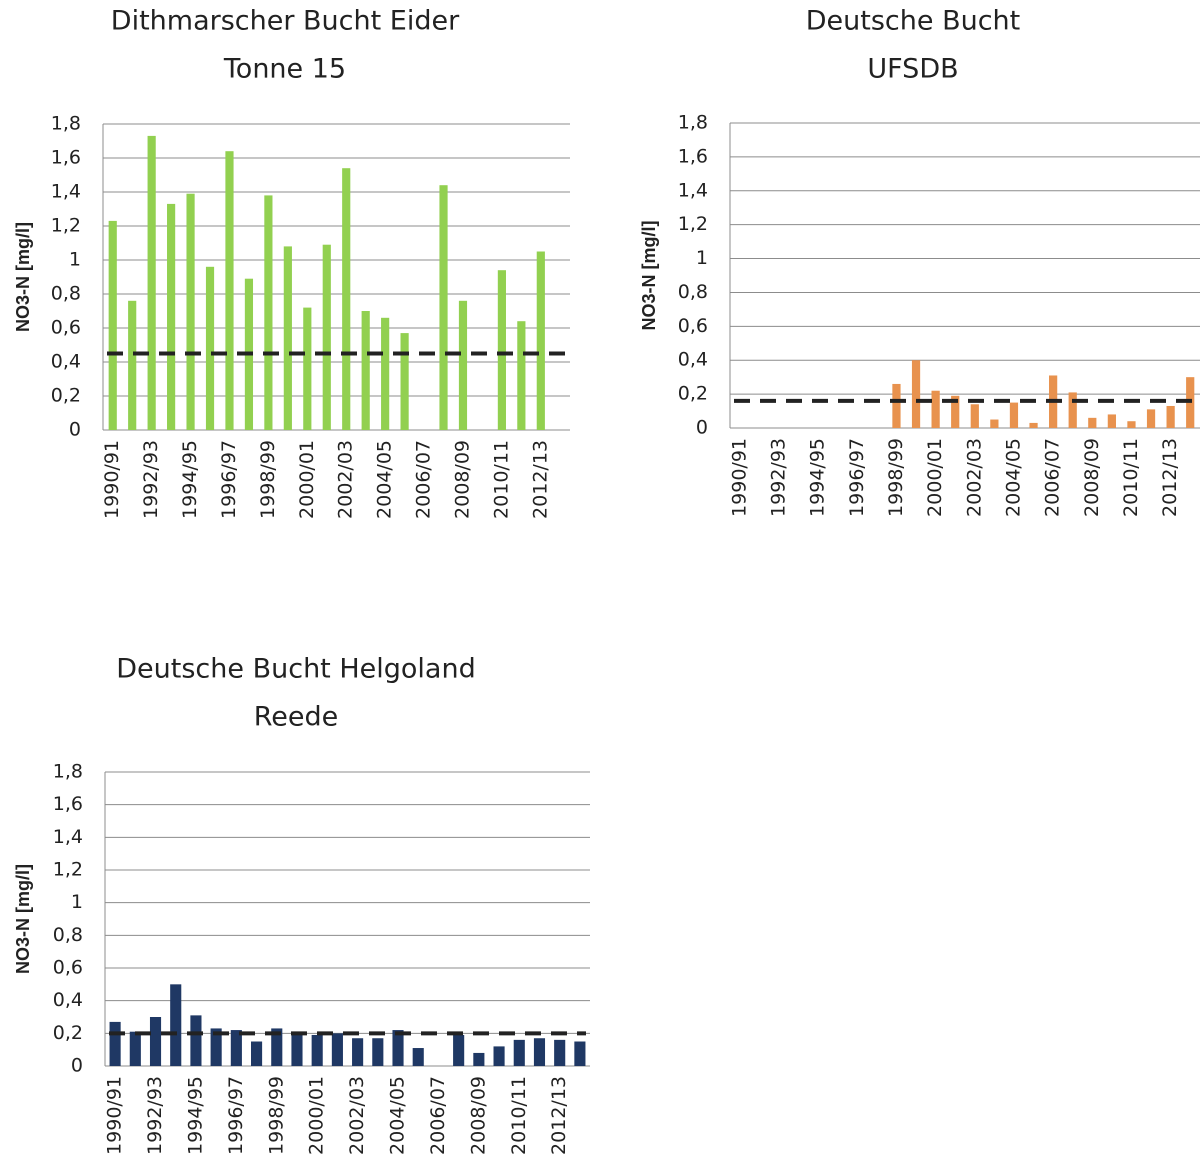  I want to click on x-tick-label: 2004/05, so click(1013, 477).